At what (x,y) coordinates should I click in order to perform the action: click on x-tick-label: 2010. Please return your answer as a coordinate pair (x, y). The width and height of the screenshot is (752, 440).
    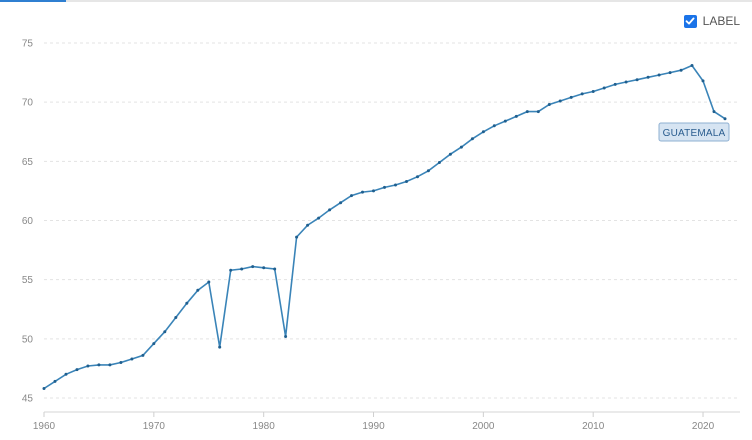
    Looking at the image, I should click on (593, 426).